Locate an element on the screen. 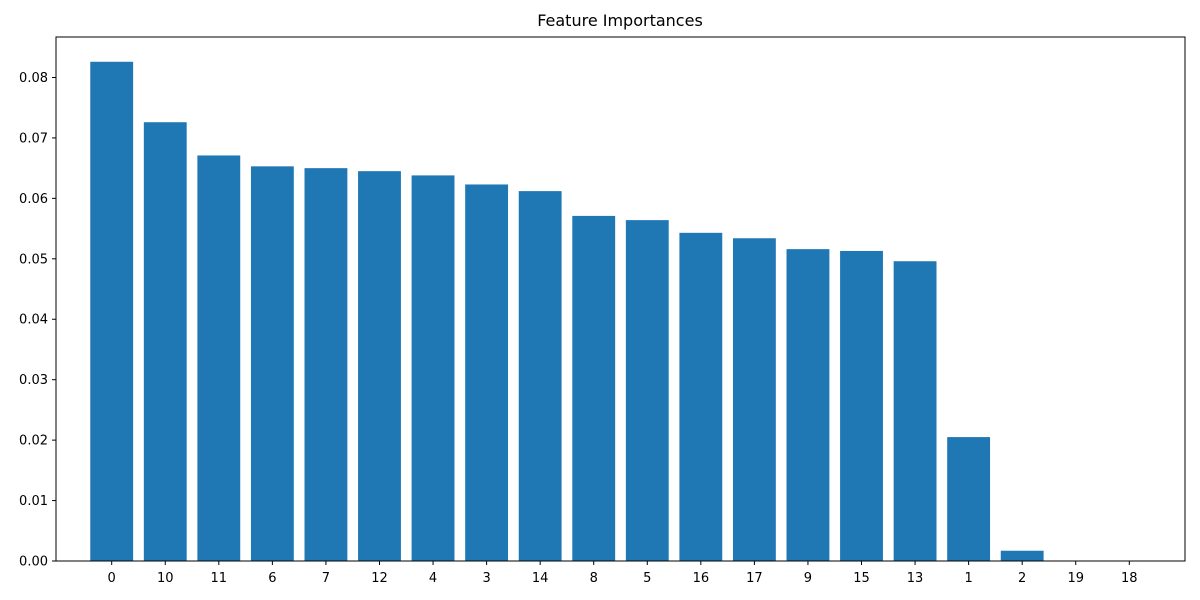 The height and width of the screenshot is (600, 1200). y-axis: 0.00 0.01 0.02 0.03 0.04 0.05 0.06 0.07 0.08 is located at coordinates (37, 320).